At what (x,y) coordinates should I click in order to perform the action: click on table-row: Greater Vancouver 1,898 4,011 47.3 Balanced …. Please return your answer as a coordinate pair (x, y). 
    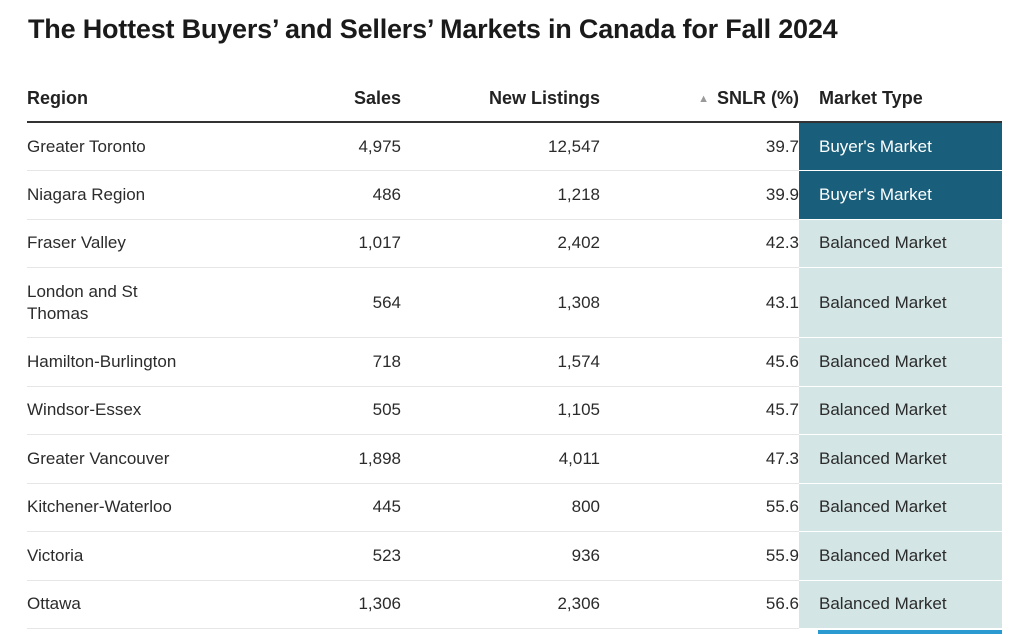
    Looking at the image, I should click on (514, 459).